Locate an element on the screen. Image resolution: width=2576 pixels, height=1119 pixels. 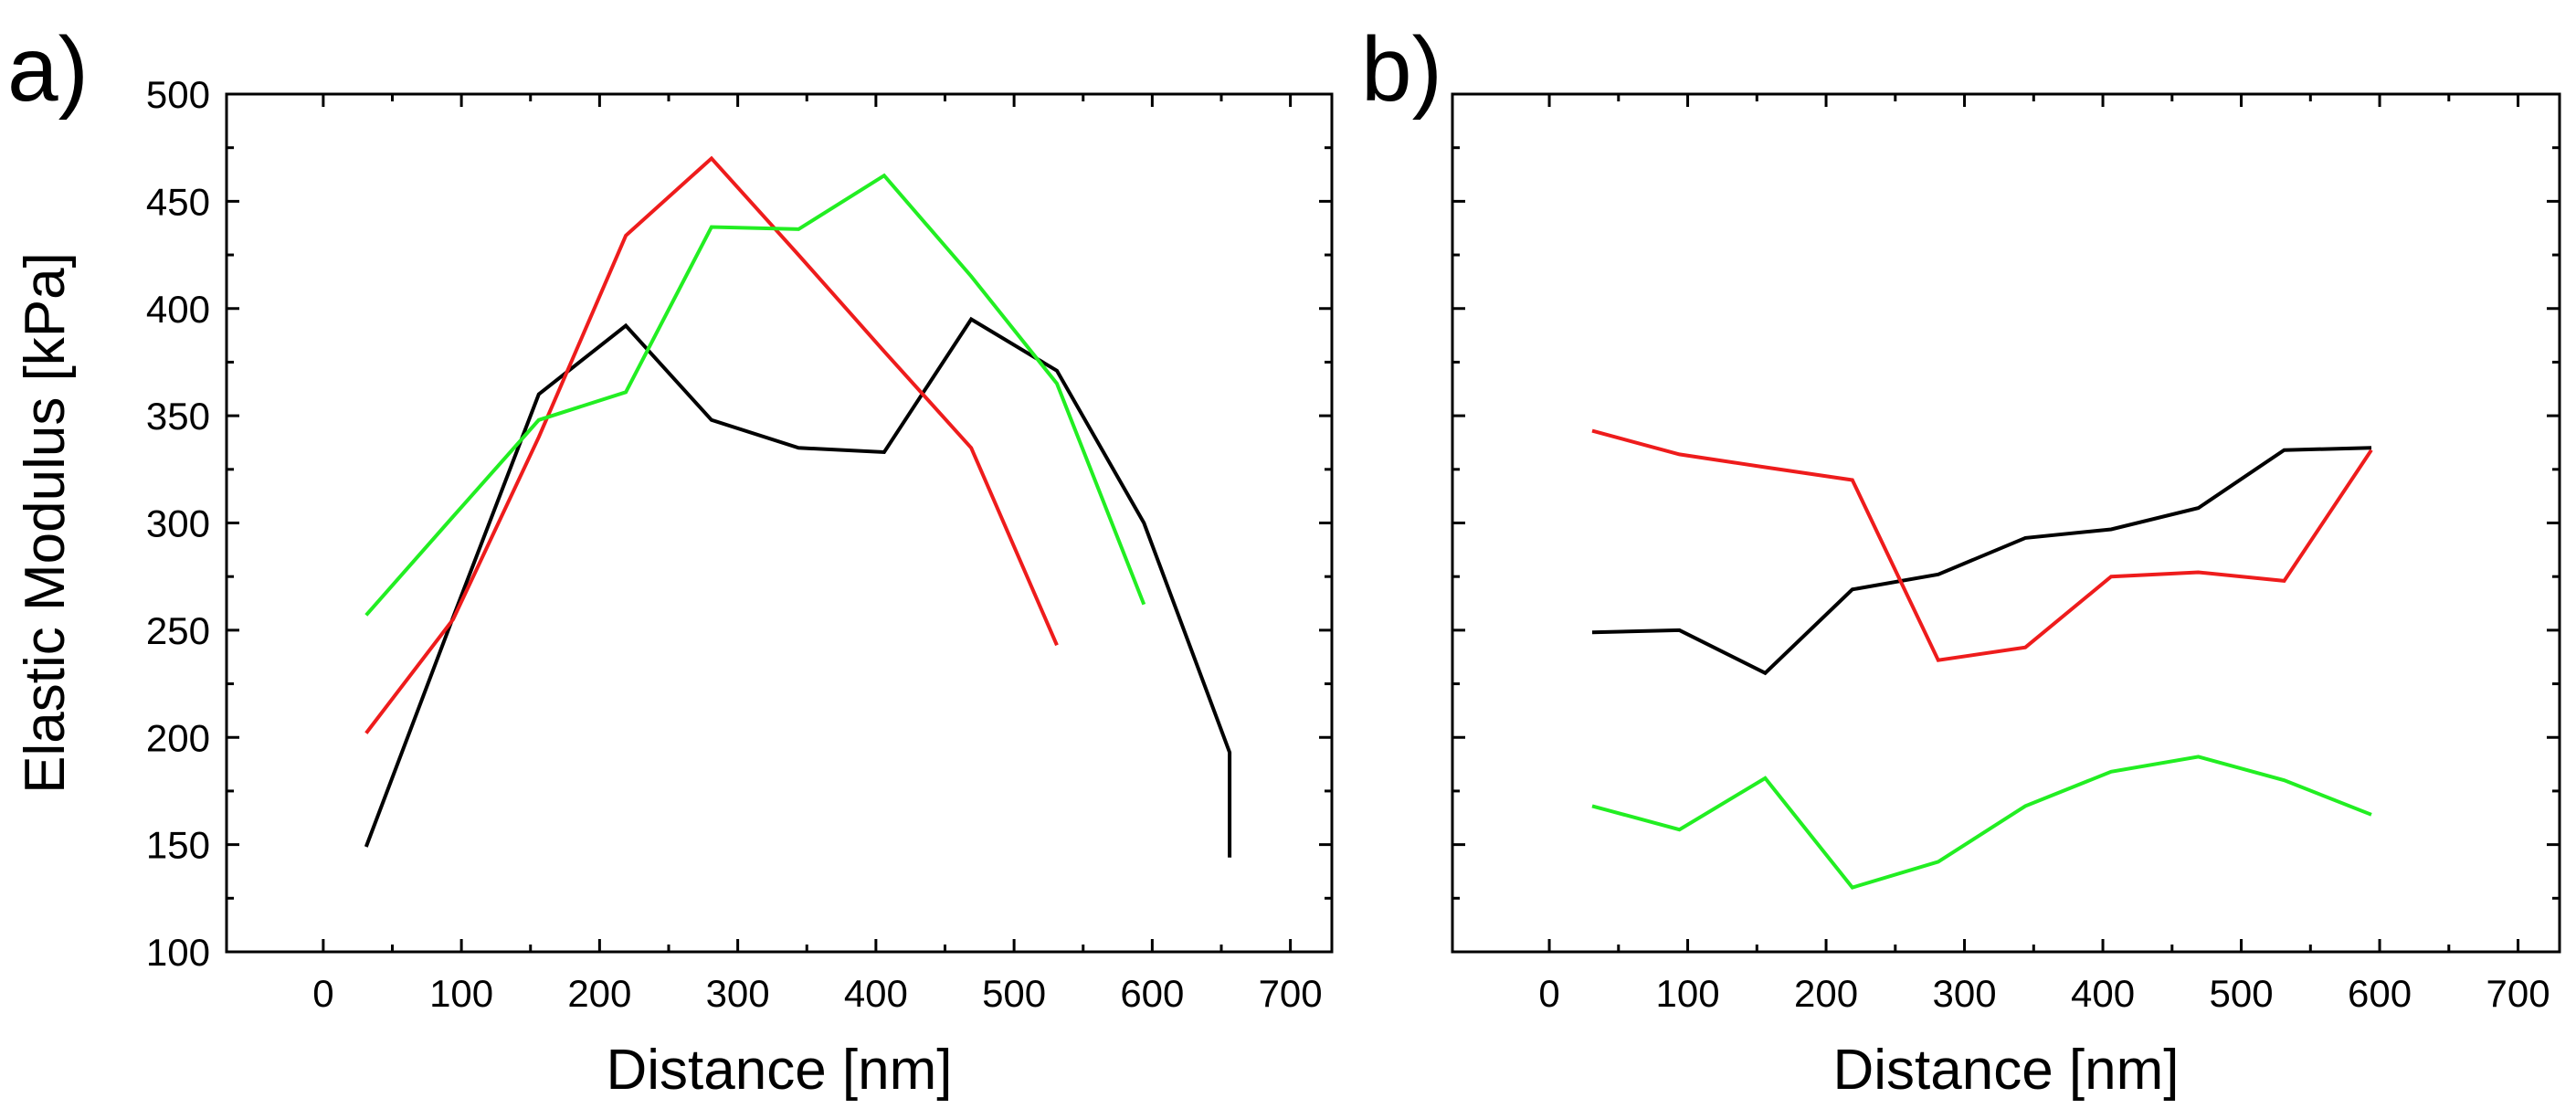
y-axis-title: Elastic Modulus [kPa] is located at coordinates (45, 523).